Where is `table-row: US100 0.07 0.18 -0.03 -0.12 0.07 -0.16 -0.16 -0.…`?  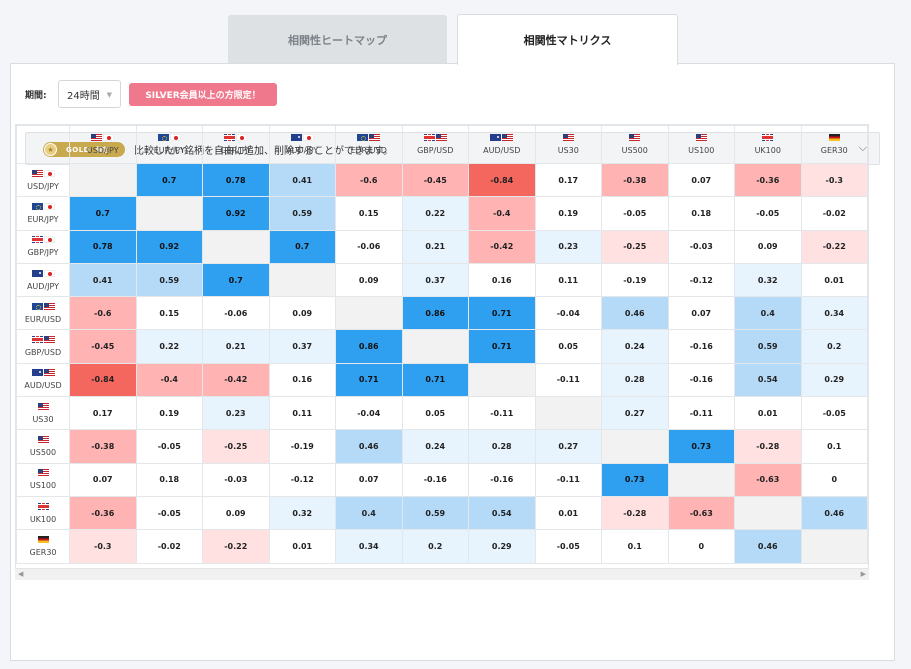
table-row: US100 0.07 0.18 -0.03 -0.12 0.07 -0.16 -0.16 -0.… is located at coordinates (442, 479).